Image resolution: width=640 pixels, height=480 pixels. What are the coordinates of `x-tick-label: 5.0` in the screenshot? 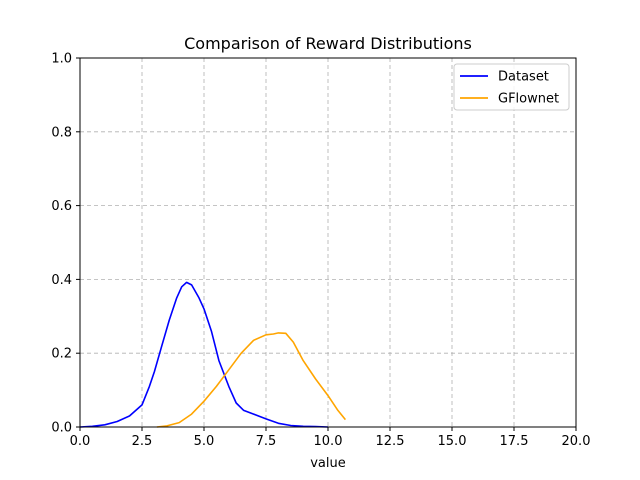 It's located at (204, 441).